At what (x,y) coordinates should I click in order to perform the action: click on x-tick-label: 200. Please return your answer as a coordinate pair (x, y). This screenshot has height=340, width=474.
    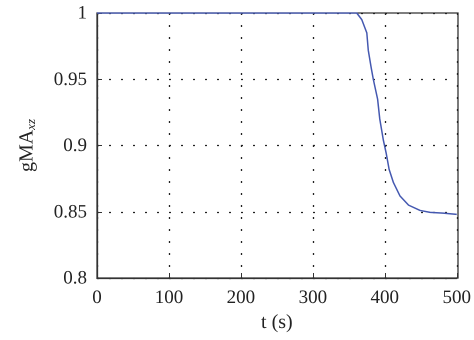
    Looking at the image, I should click on (241, 297).